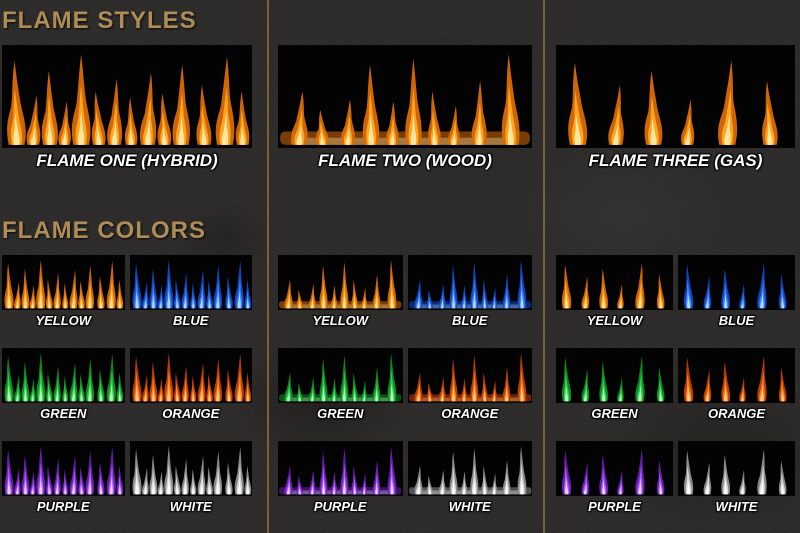 This screenshot has width=800, height=533. What do you see at coordinates (405, 96) in the screenshot?
I see `flame-two-image` at bounding box center [405, 96].